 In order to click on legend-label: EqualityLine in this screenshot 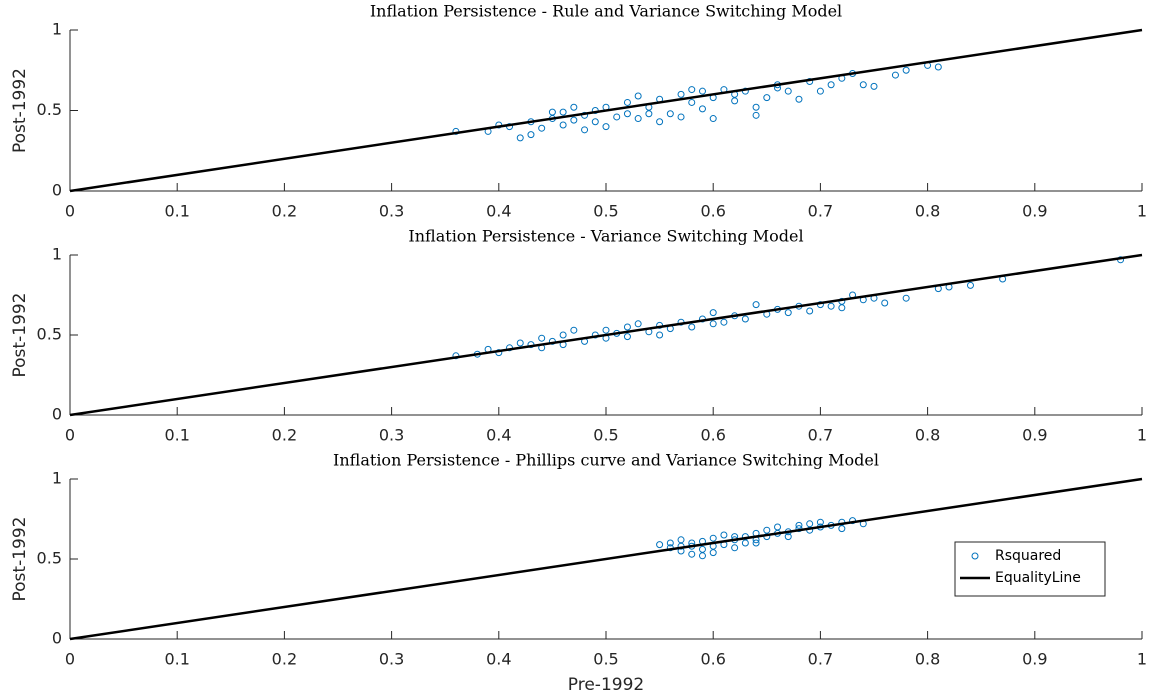, I will do `click(1038, 578)`.